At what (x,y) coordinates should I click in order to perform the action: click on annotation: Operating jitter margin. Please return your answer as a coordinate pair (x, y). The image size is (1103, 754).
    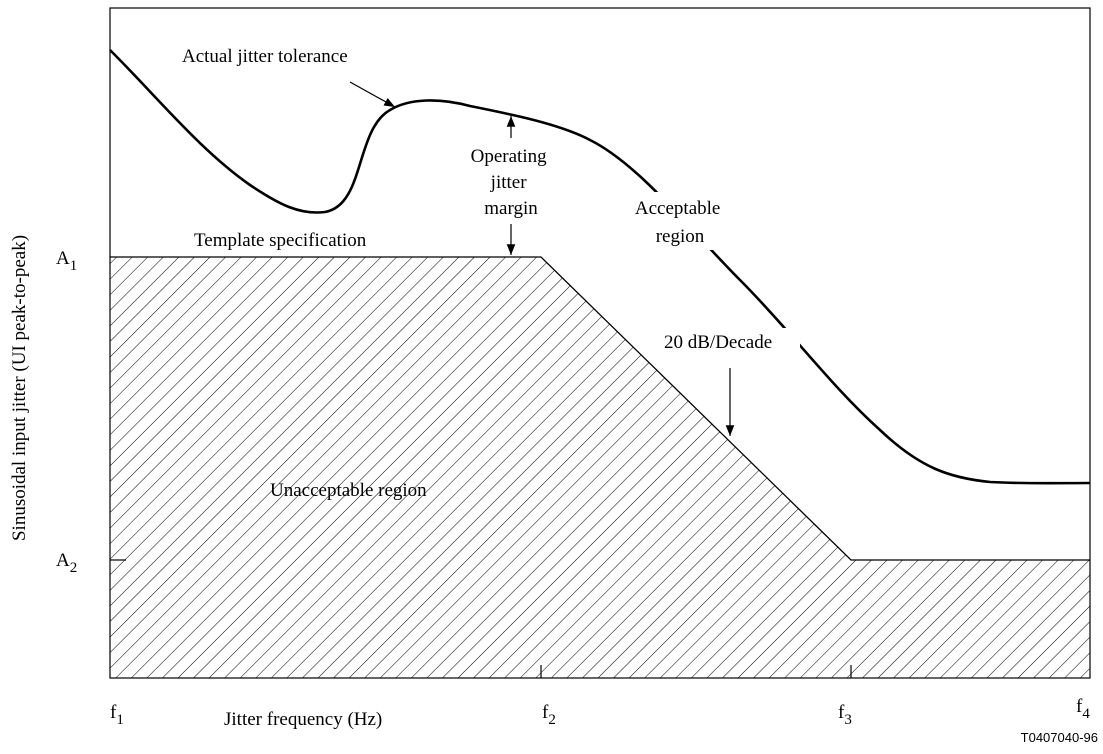
    Looking at the image, I should click on (511, 182).